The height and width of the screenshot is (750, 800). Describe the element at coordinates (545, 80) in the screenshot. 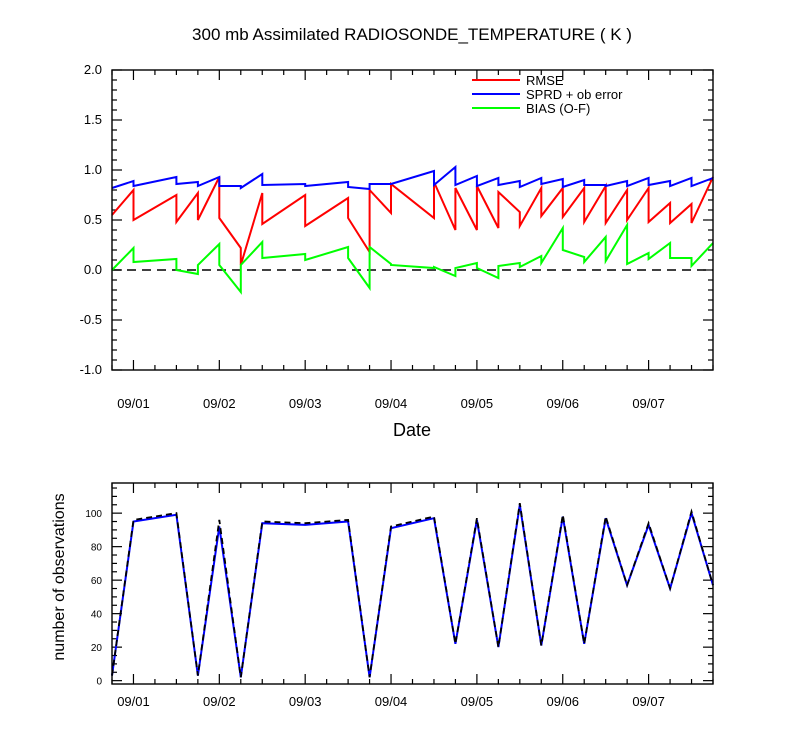

I see `legend-label: RMSE` at that location.